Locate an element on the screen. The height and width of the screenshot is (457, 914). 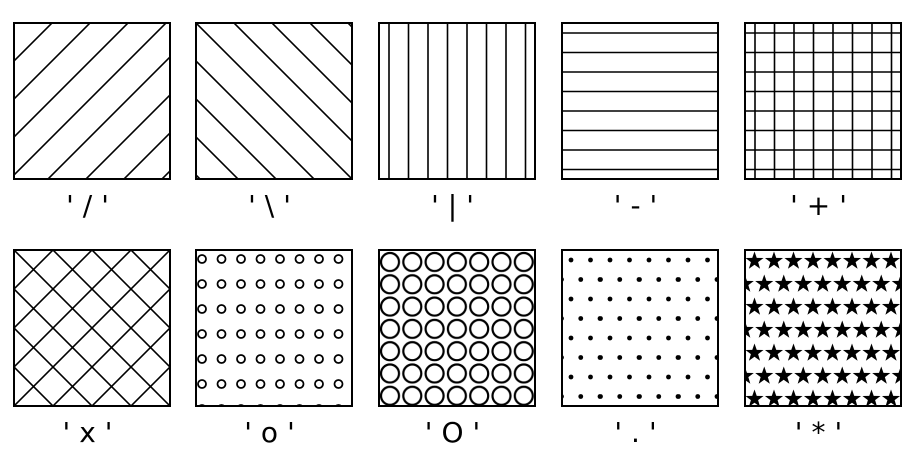
hatch-swatch-large-circles is located at coordinates (457, 328).